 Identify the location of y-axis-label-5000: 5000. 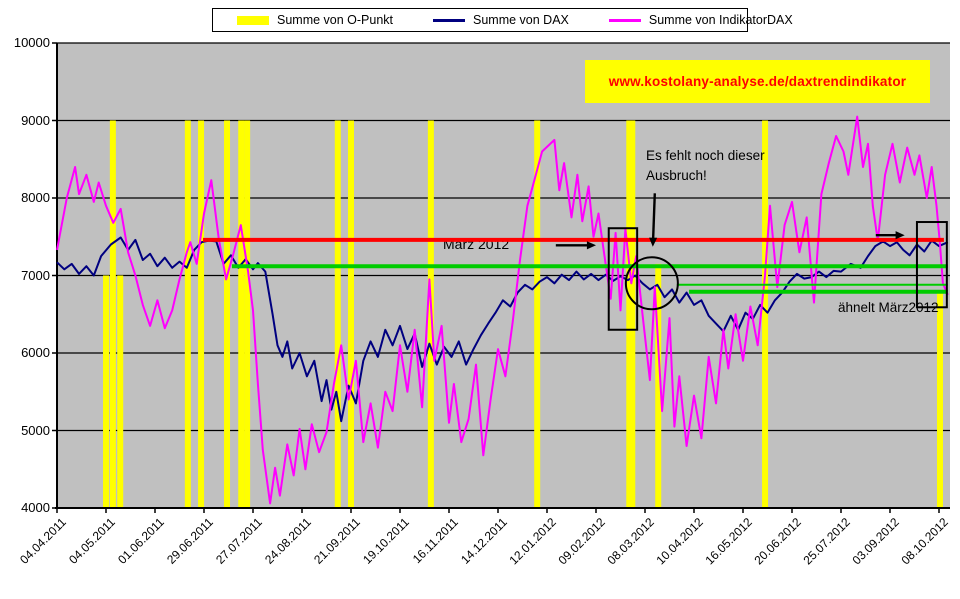
(35, 430).